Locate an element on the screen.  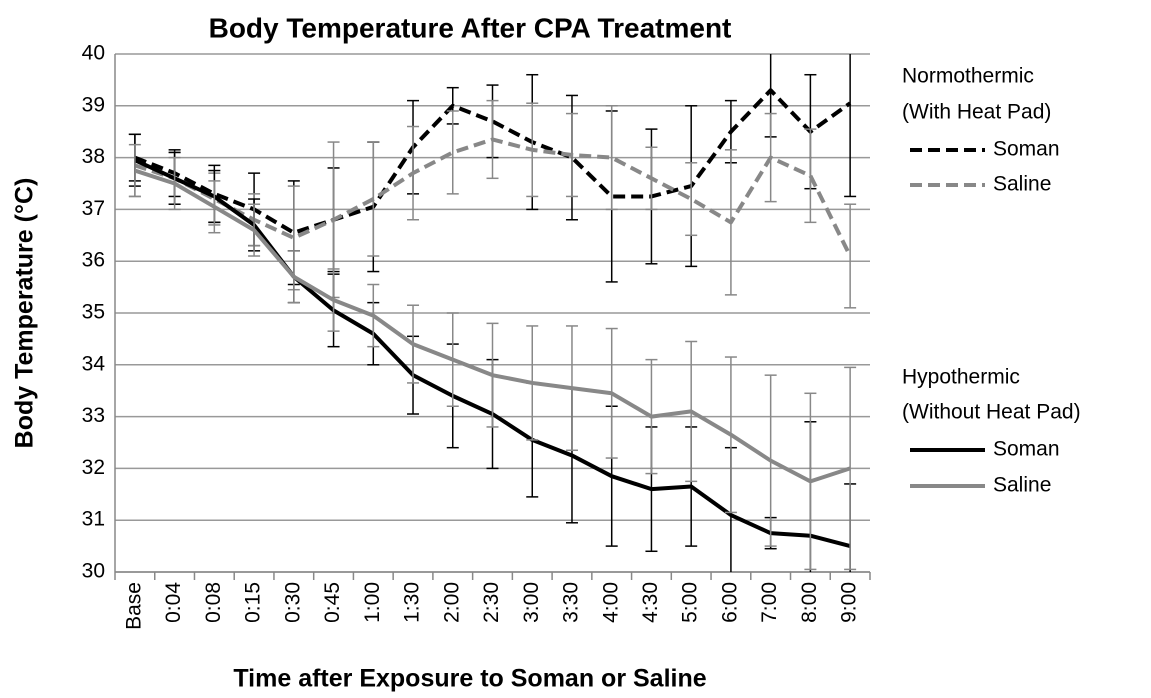
x-tick-label: 2:00 is located at coordinates (451, 602).